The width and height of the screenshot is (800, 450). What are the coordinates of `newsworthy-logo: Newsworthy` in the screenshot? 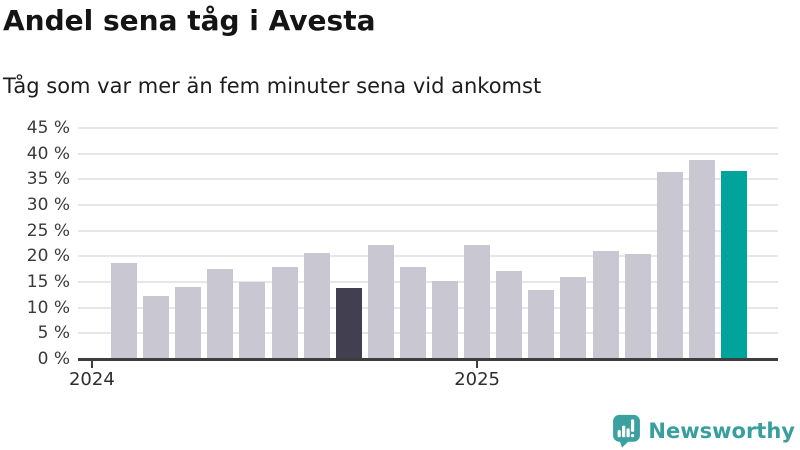 It's located at (703, 431).